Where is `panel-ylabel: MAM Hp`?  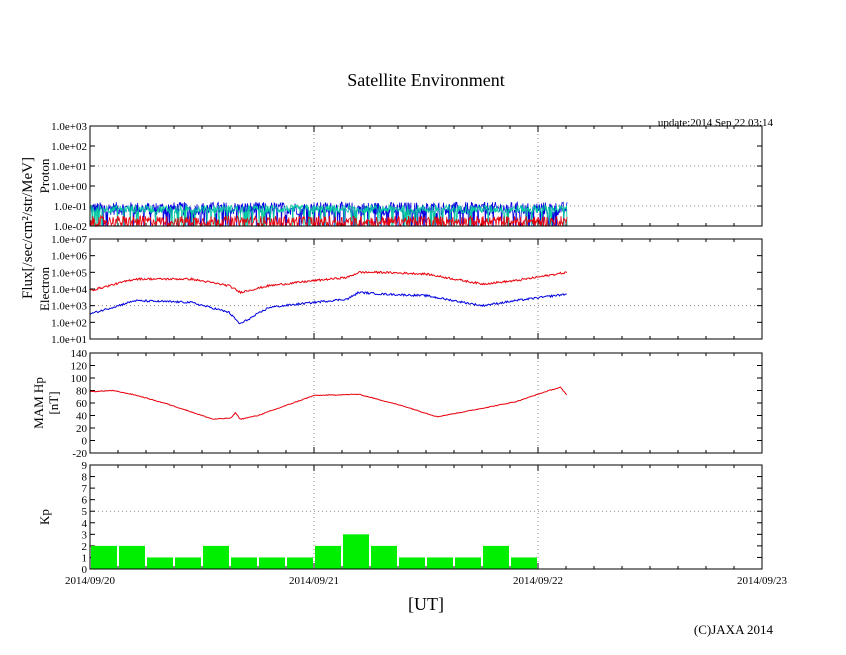
panel-ylabel: MAM Hp is located at coordinates (38, 403).